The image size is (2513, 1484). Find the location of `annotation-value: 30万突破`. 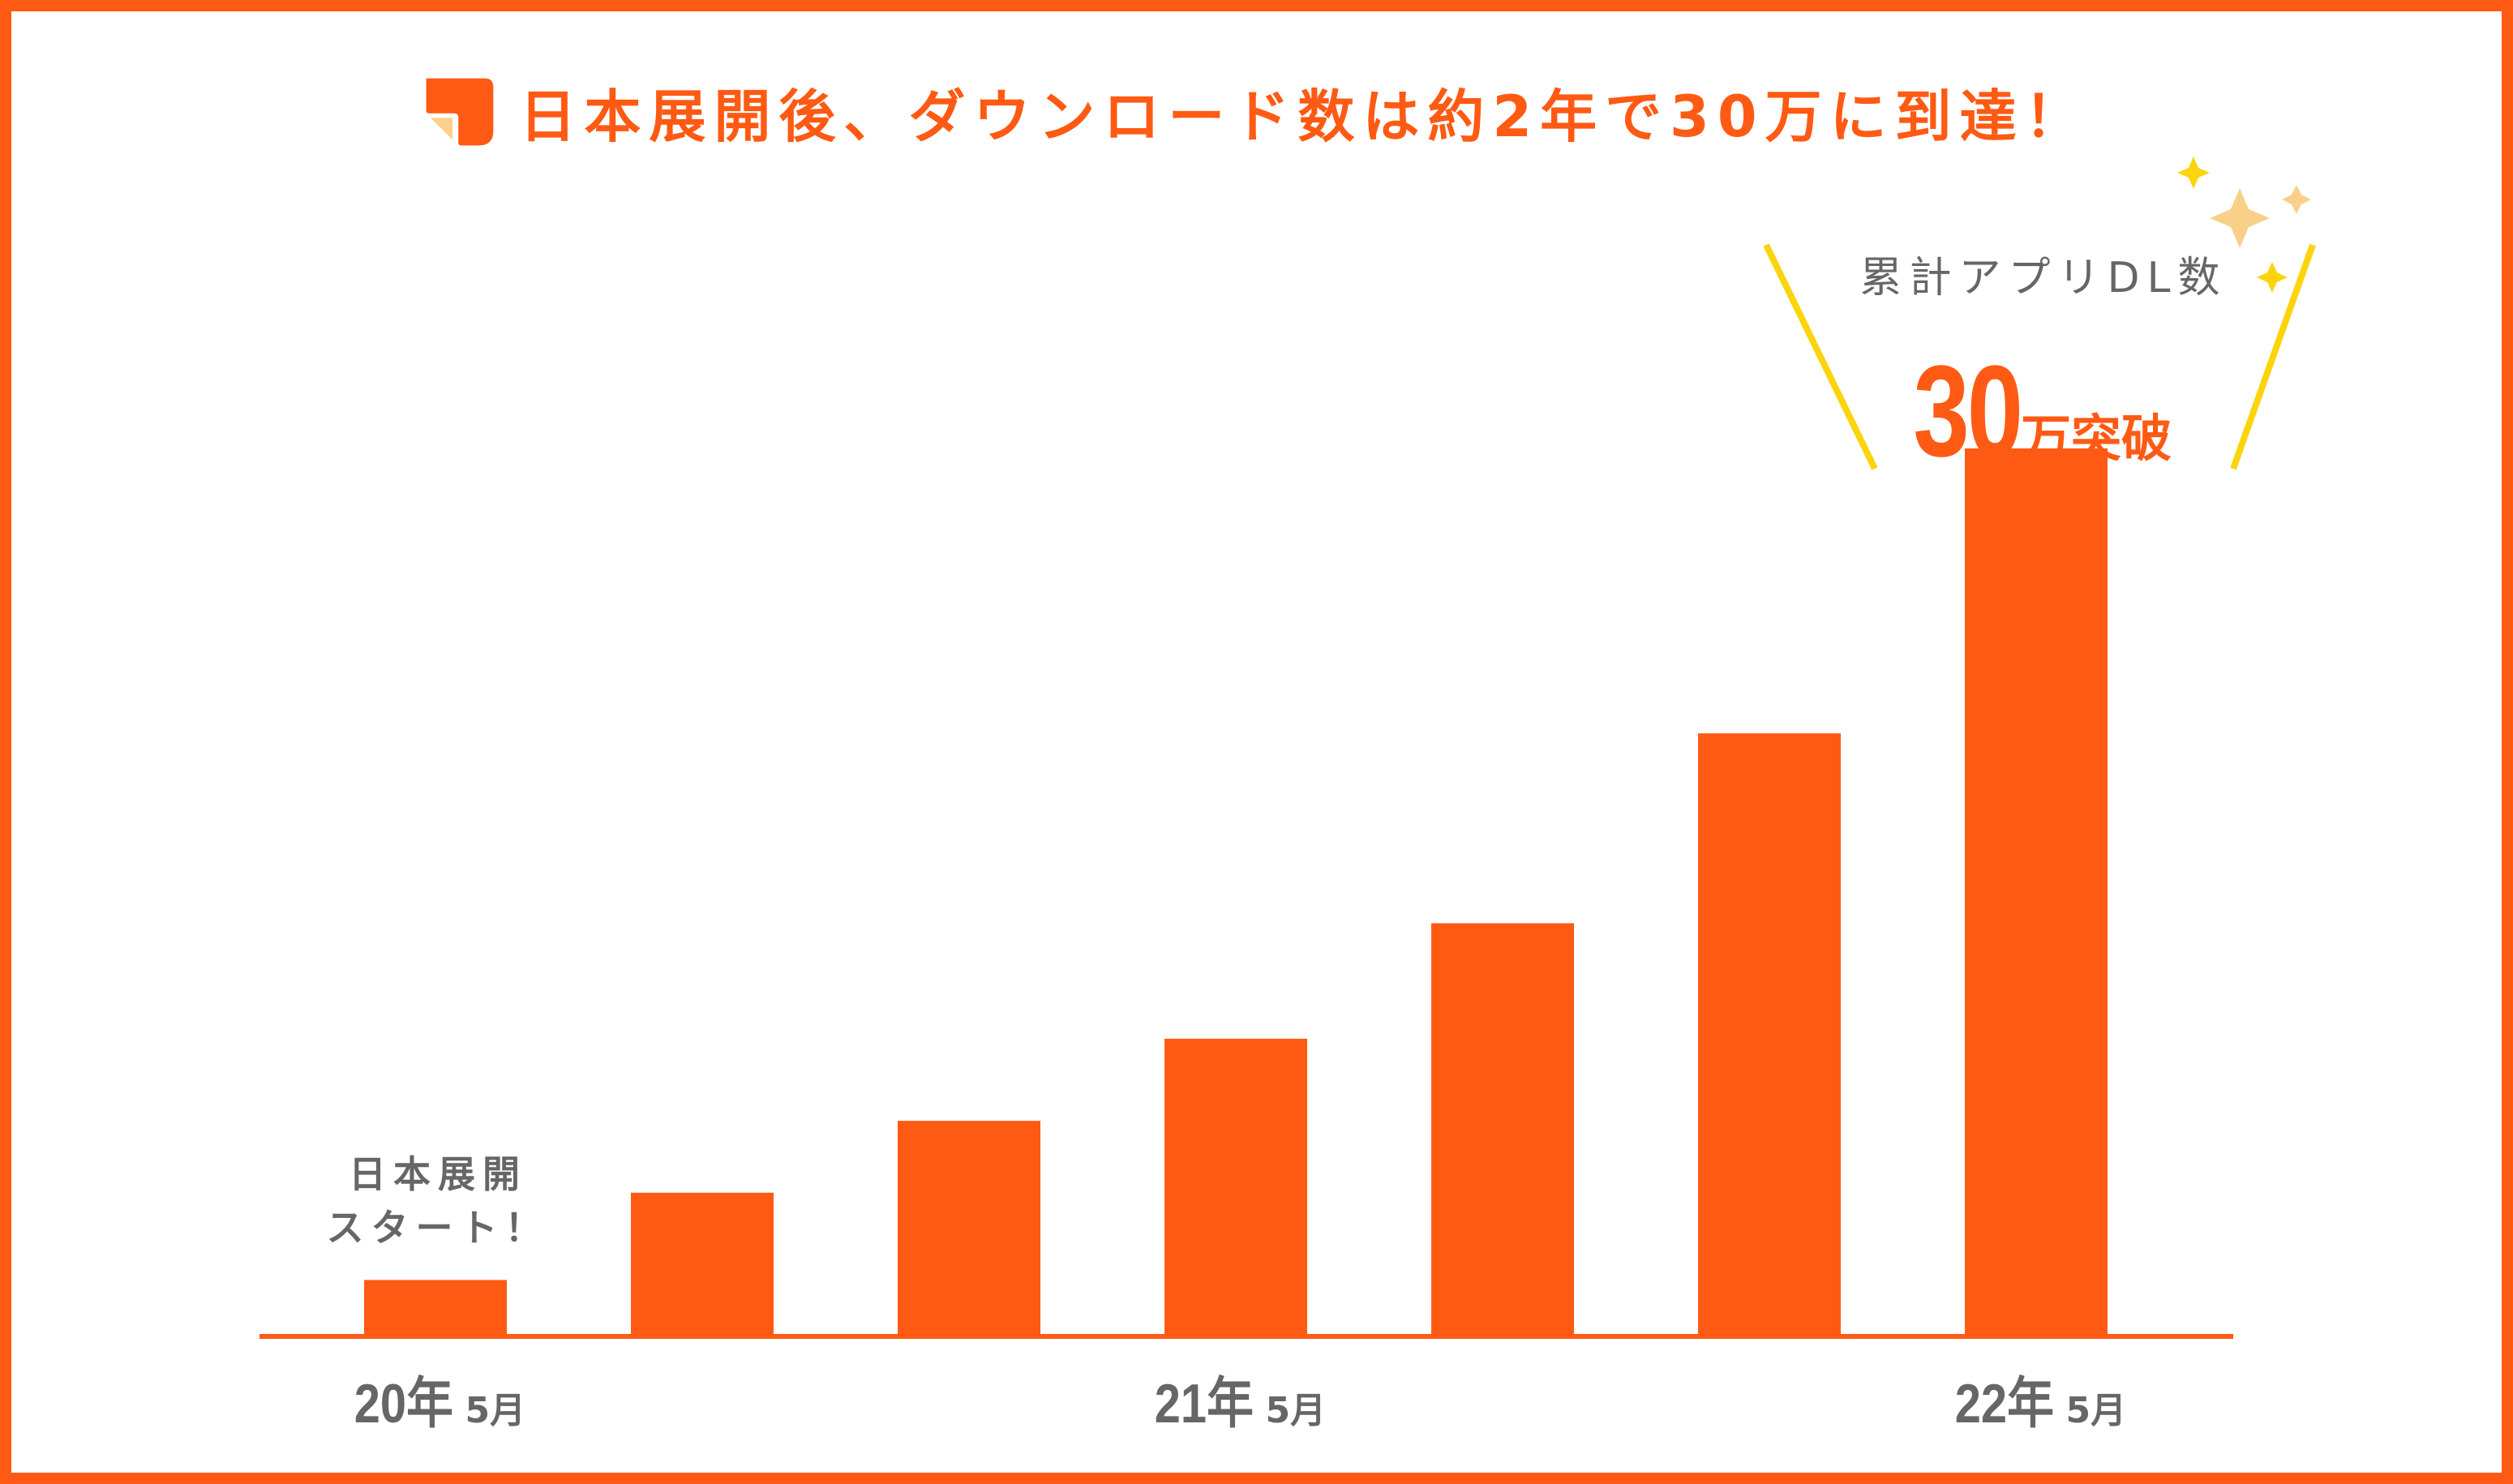

annotation-value: 30万突破 is located at coordinates (2043, 411).